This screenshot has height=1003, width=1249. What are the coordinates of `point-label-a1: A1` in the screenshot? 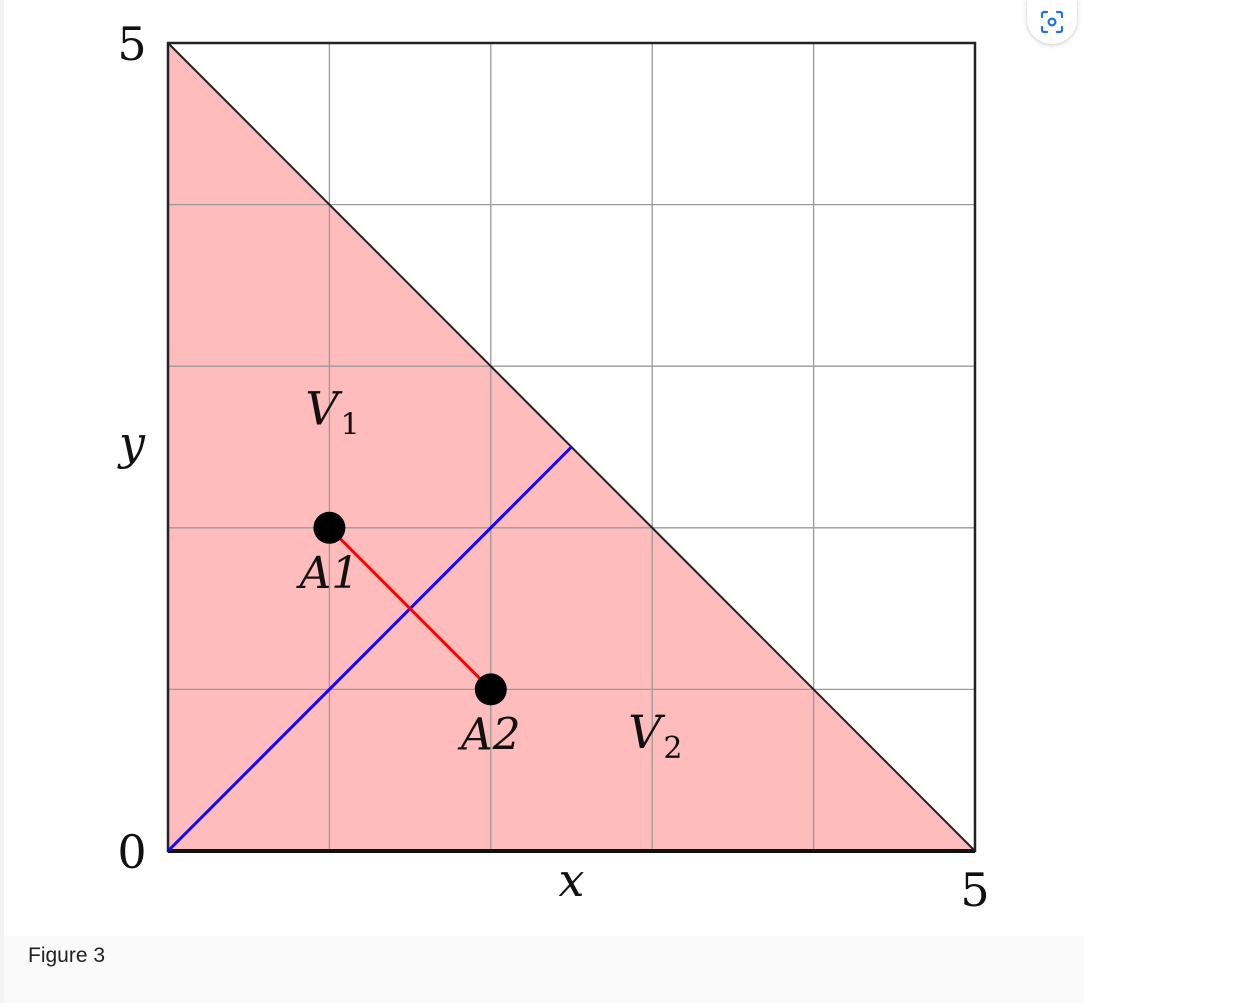 It's located at (328, 573).